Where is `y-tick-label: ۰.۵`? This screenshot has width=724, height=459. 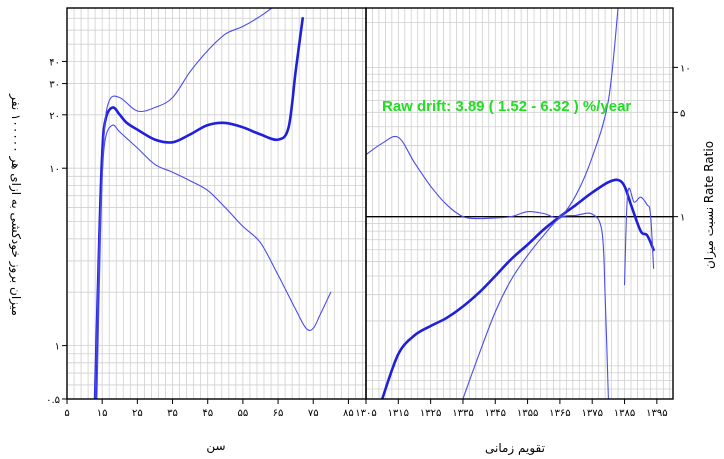
y-tick-label: ۰.۵ is located at coordinates (53, 400).